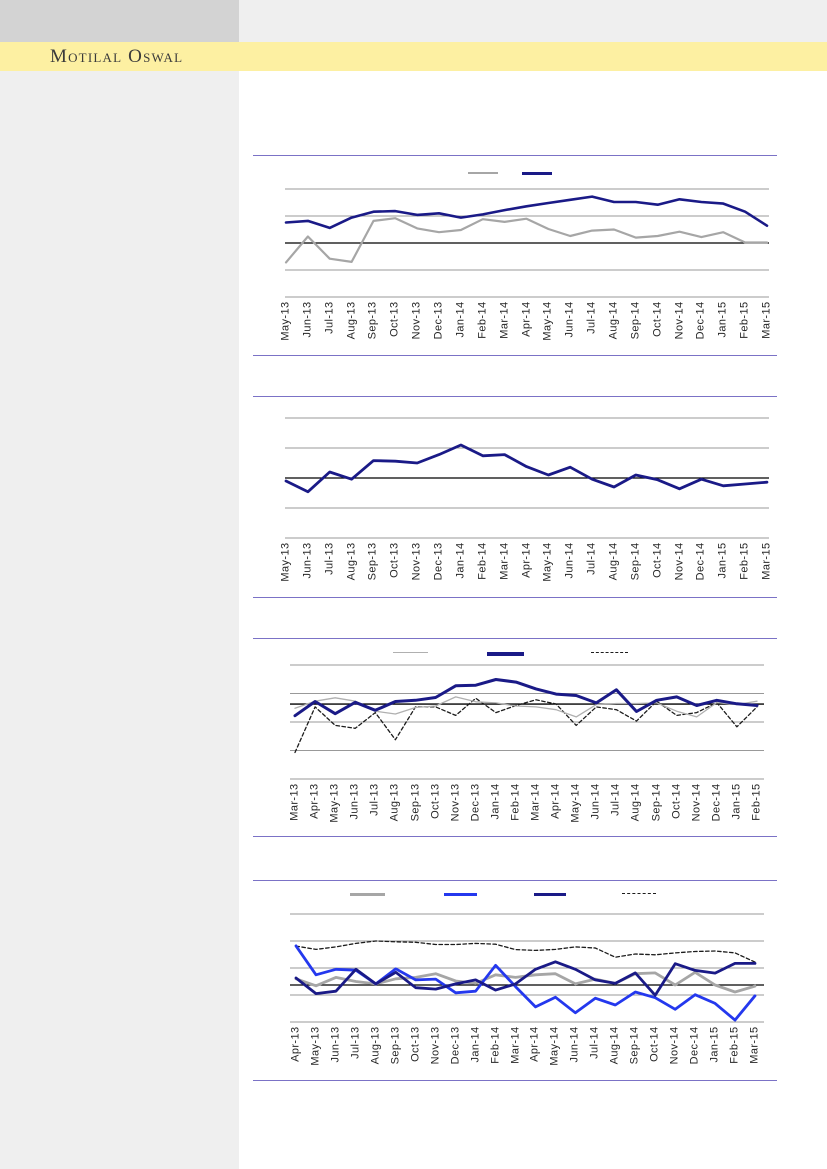 The image size is (827, 1169). What do you see at coordinates (525, 951) in the screenshot?
I see `series-dashed-line` at bounding box center [525, 951].